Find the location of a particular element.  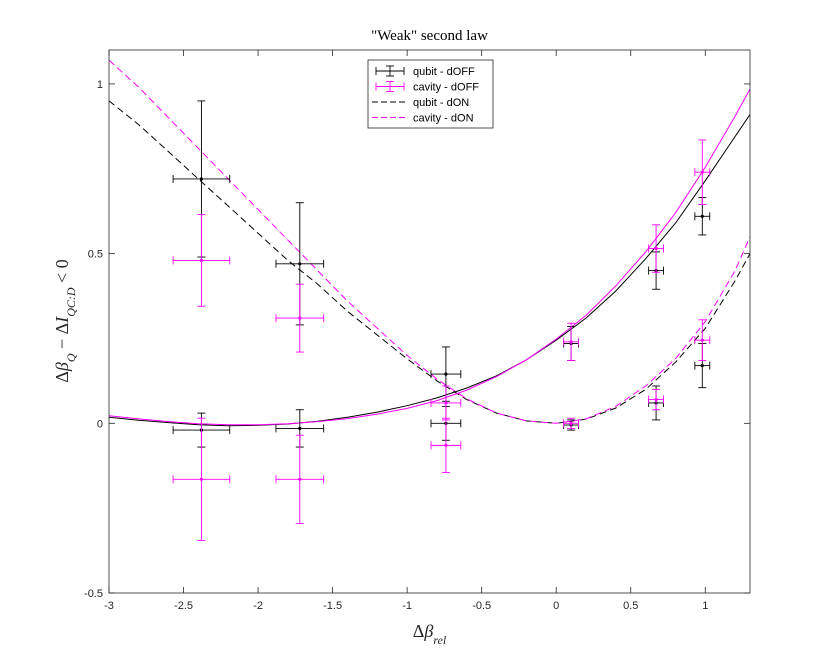

legend-entry: qubit - dOFF is located at coordinates (425, 71).